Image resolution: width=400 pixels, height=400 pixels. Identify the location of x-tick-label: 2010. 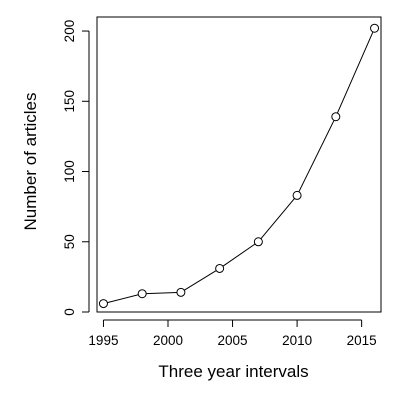
(297, 340).